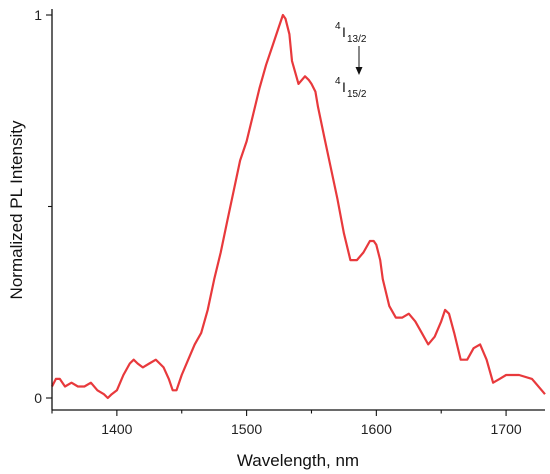 The image size is (550, 474). What do you see at coordinates (506, 429) in the screenshot?
I see `x-tick-label: 1700` at bounding box center [506, 429].